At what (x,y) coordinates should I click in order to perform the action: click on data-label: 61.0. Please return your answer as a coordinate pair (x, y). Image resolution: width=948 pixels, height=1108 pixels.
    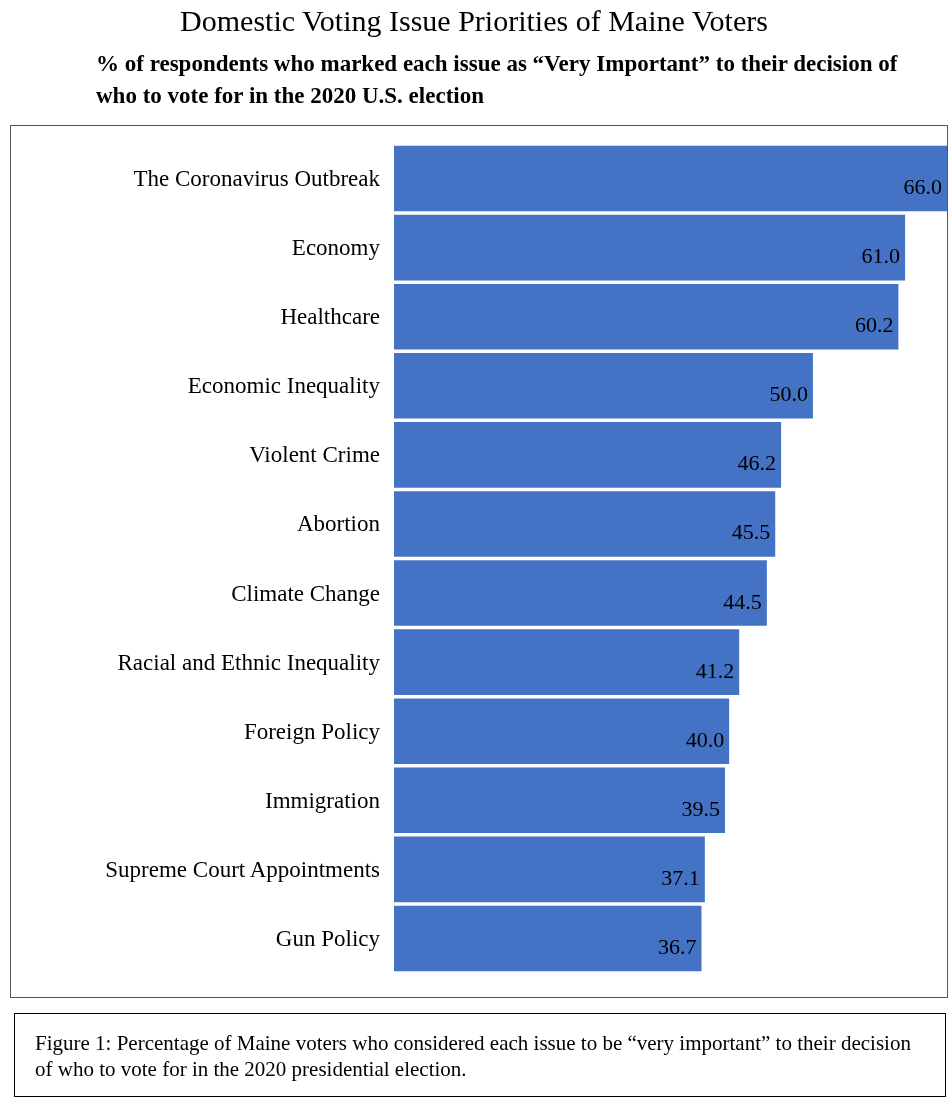
    Looking at the image, I should click on (881, 256).